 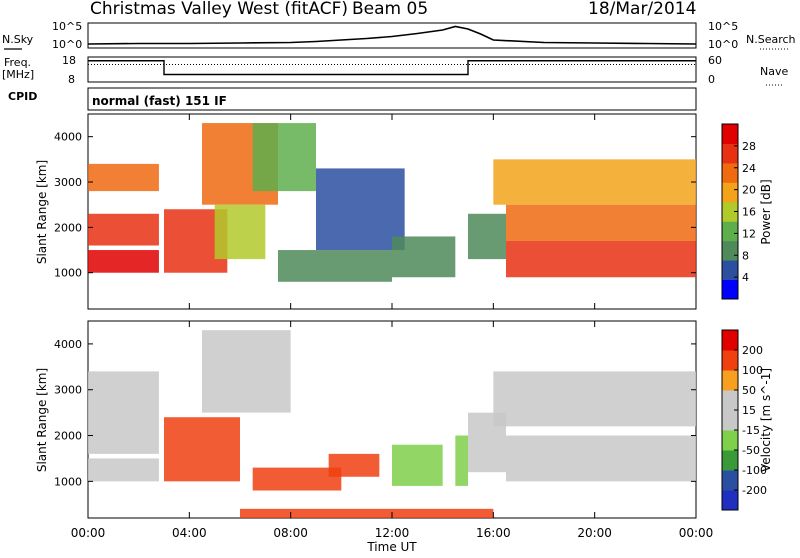 I want to click on date-label: 18/Mar/2014, so click(x=642, y=9).